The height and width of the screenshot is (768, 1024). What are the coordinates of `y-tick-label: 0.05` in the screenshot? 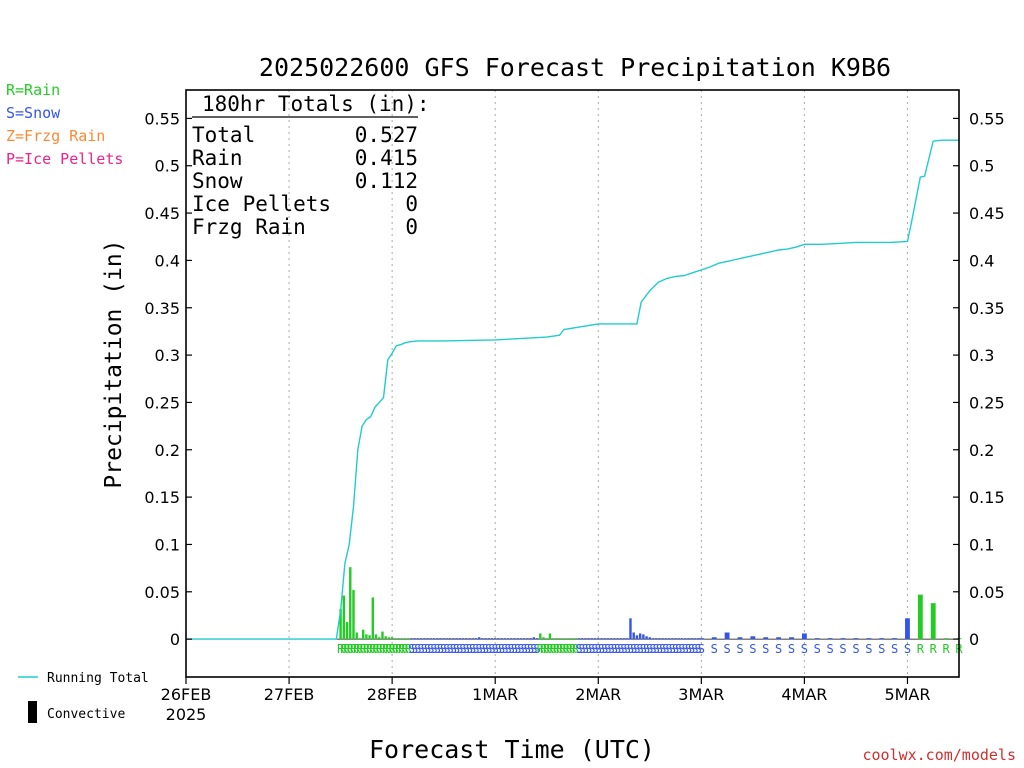 It's located at (987, 592).